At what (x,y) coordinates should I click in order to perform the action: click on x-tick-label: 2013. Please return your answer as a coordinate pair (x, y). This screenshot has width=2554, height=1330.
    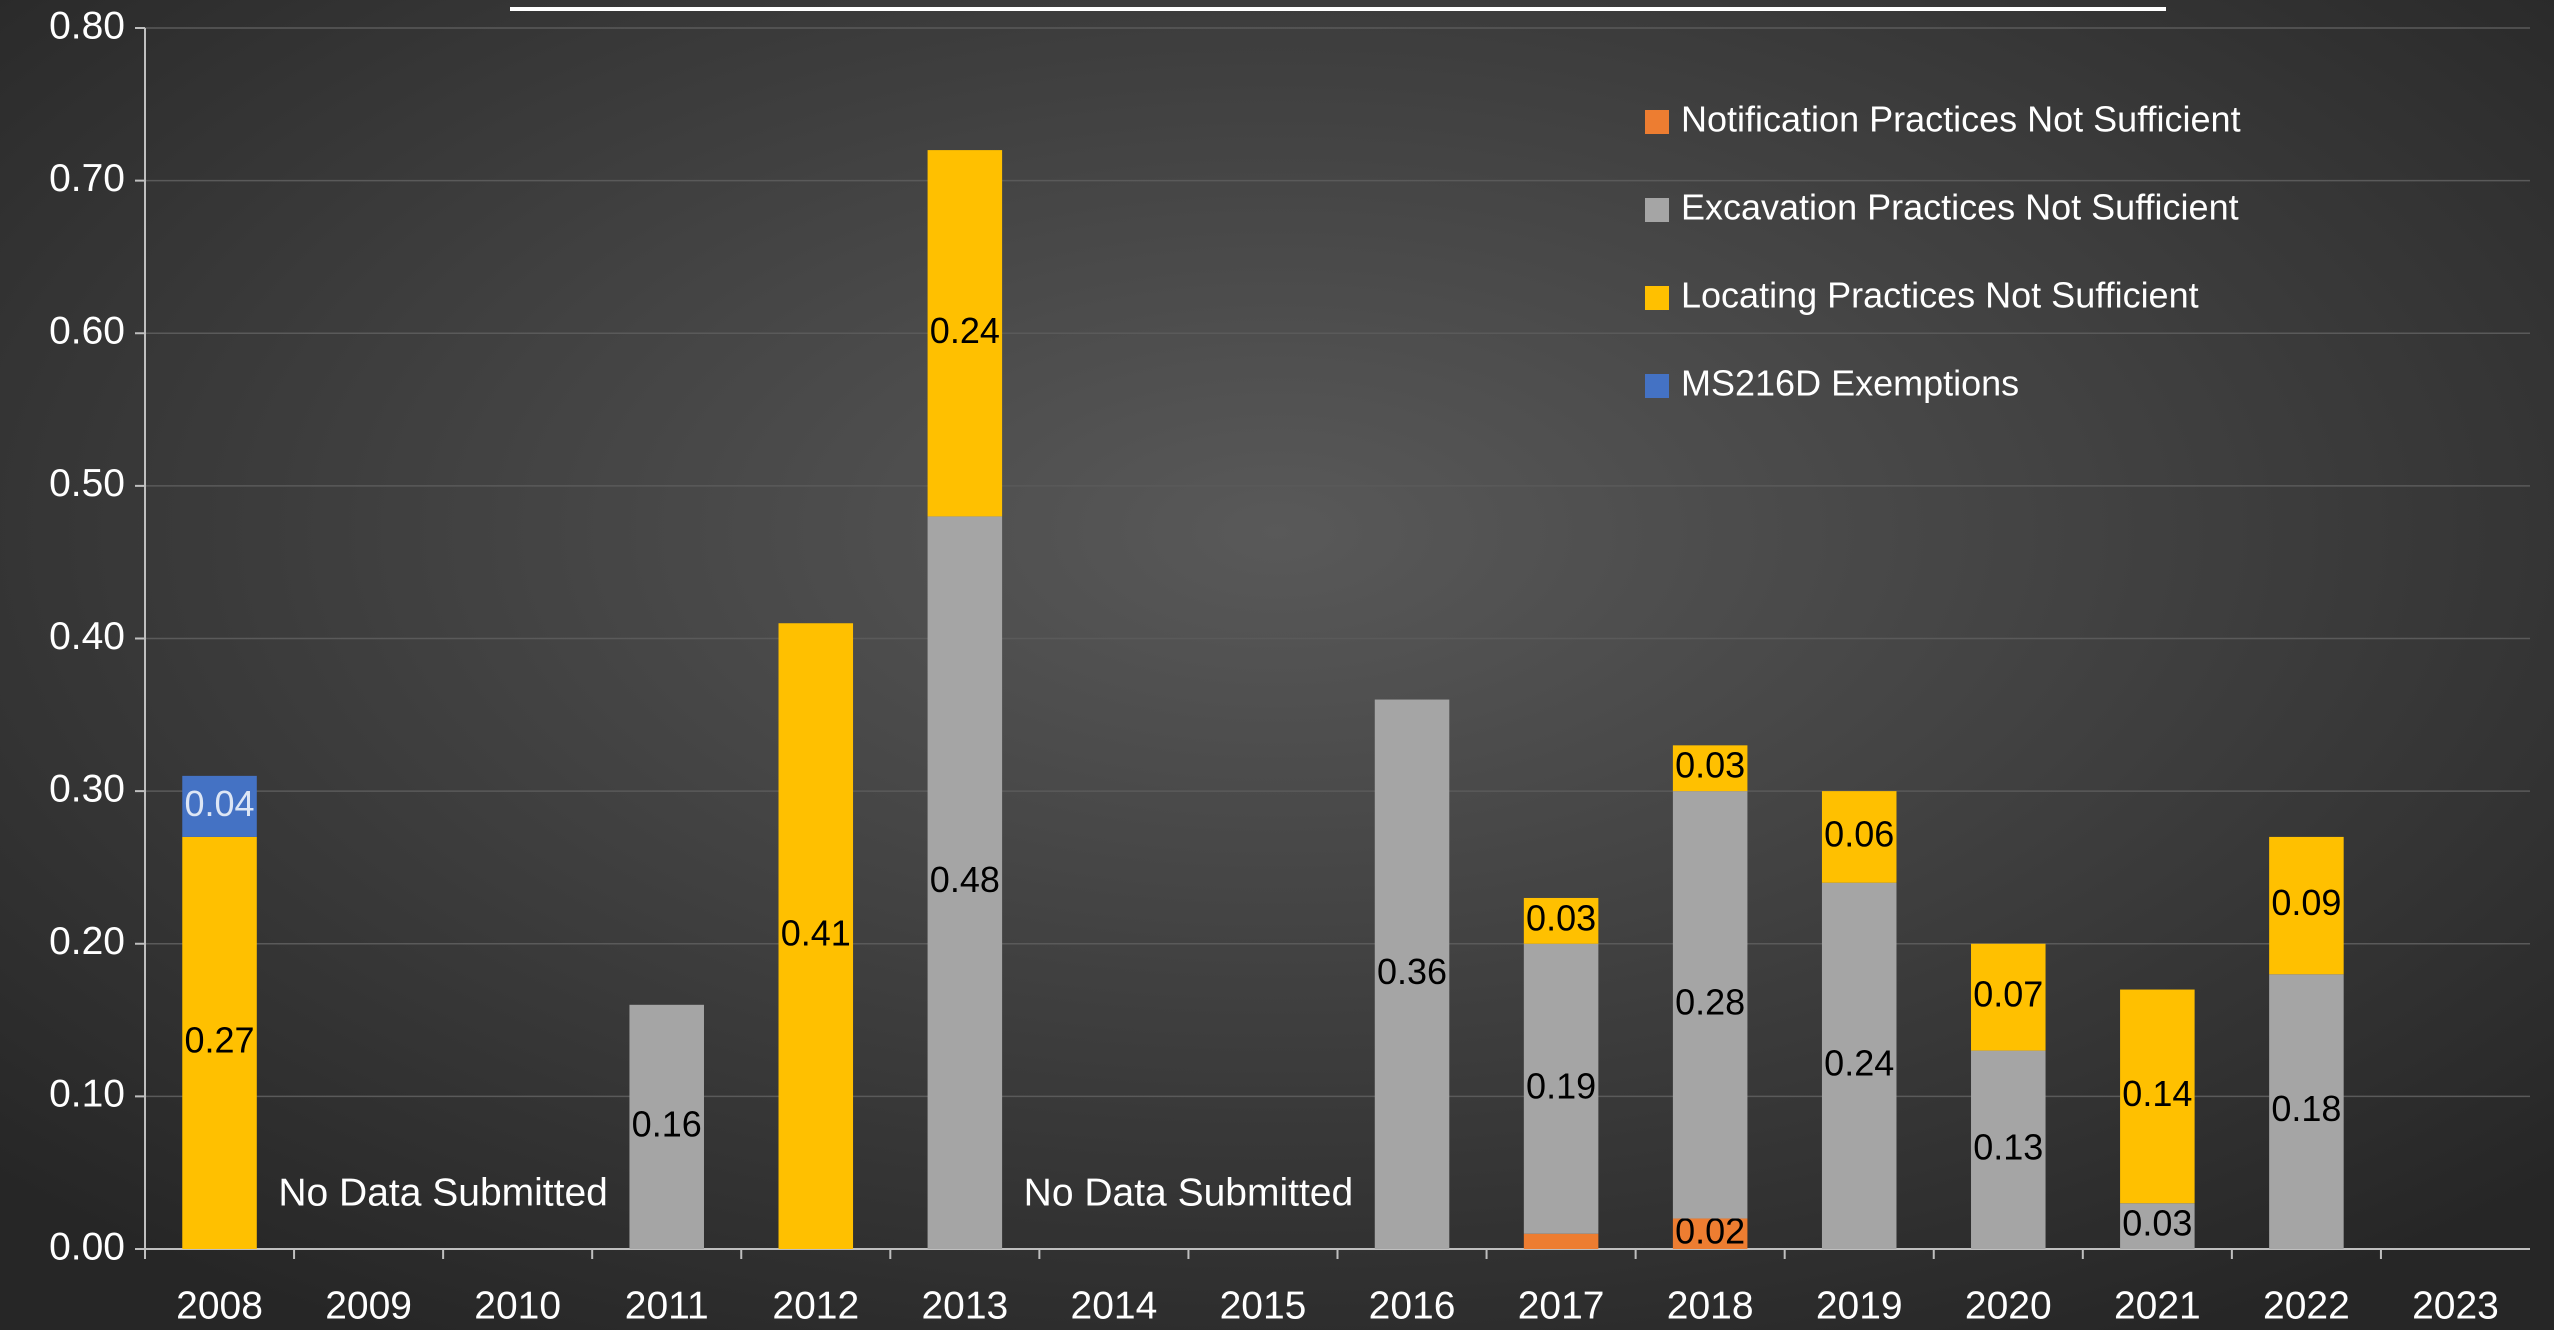
    Looking at the image, I should click on (964, 1305).